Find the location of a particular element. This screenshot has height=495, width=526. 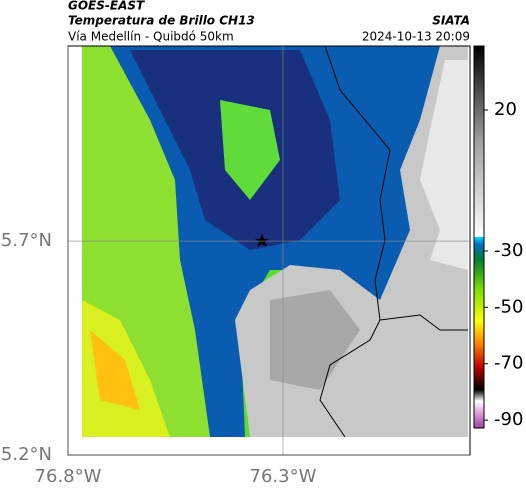

colorbar-tick-label: -70 is located at coordinates (508, 363).